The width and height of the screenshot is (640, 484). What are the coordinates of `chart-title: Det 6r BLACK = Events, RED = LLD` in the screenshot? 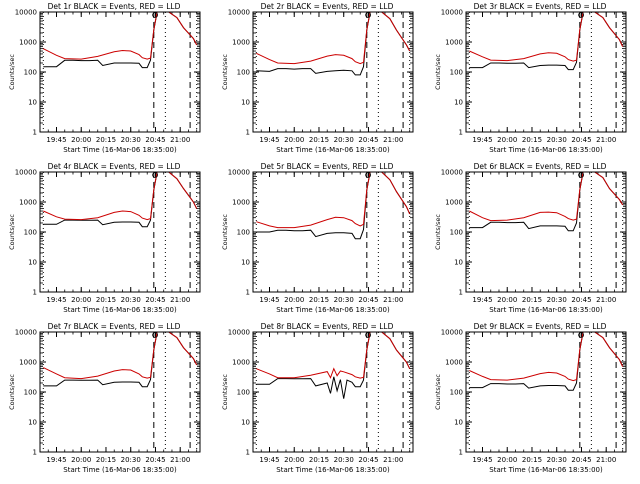 It's located at (540, 166).